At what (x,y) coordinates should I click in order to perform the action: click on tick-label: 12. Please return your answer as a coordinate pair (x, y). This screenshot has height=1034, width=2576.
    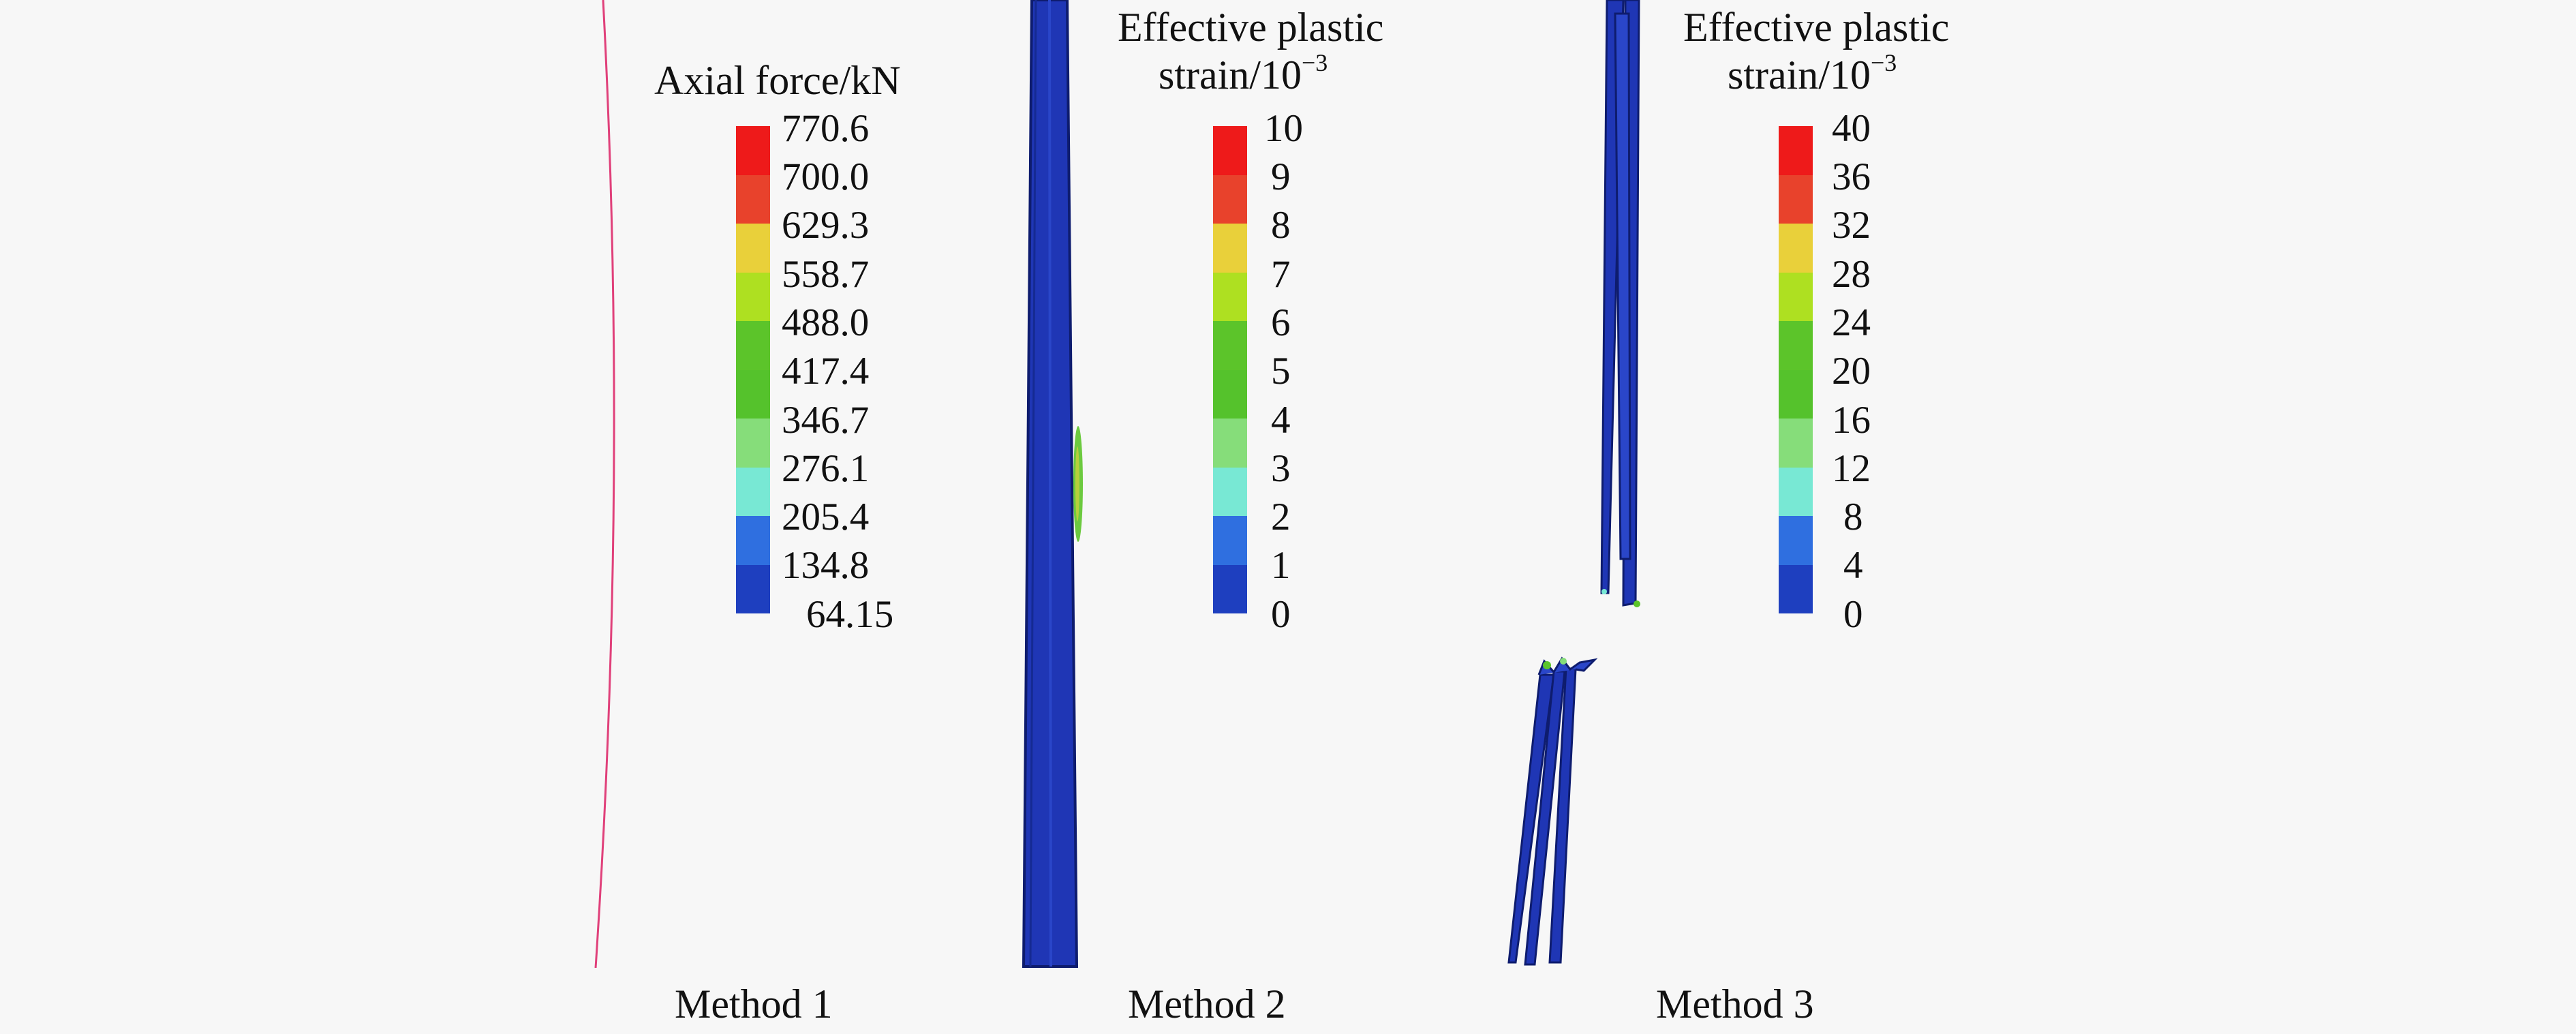
    Looking at the image, I should click on (1851, 468).